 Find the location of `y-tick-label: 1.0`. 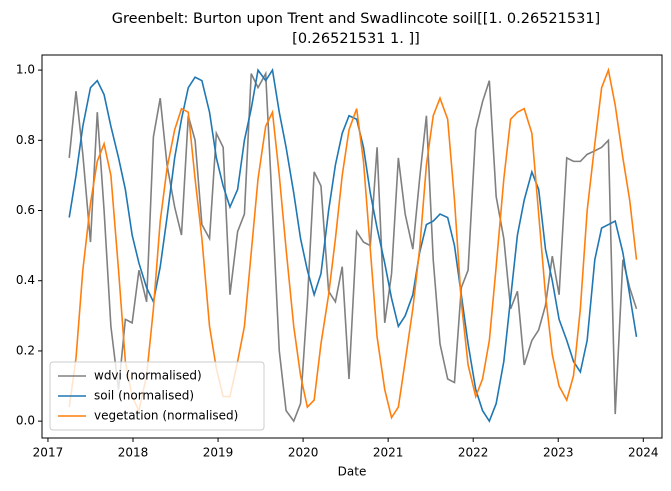

y-tick-label: 1.0 is located at coordinates (25, 70).